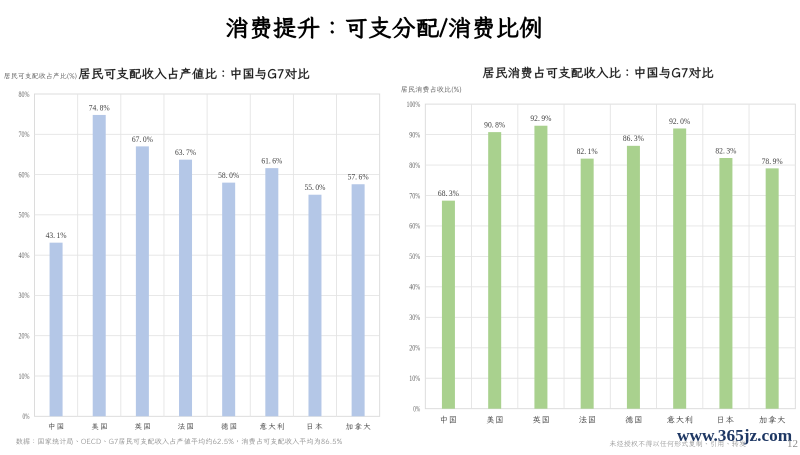 This screenshot has height=455, width=800. Describe the element at coordinates (772, 161) in the screenshot. I see `svg-text: 78. 9%` at that location.